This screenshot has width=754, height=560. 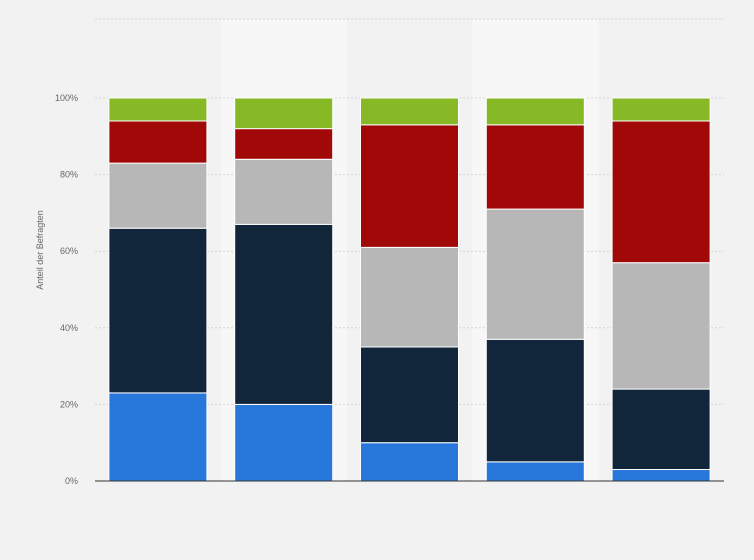 I want to click on y-axis-ticks: 0% 20% 40% 60% 80% 100%, so click(x=66, y=289).